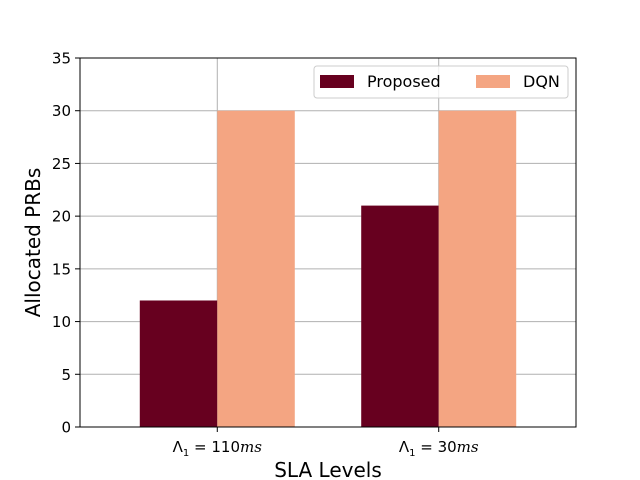  Describe the element at coordinates (61, 111) in the screenshot. I see `y-tick-label: 30` at that location.